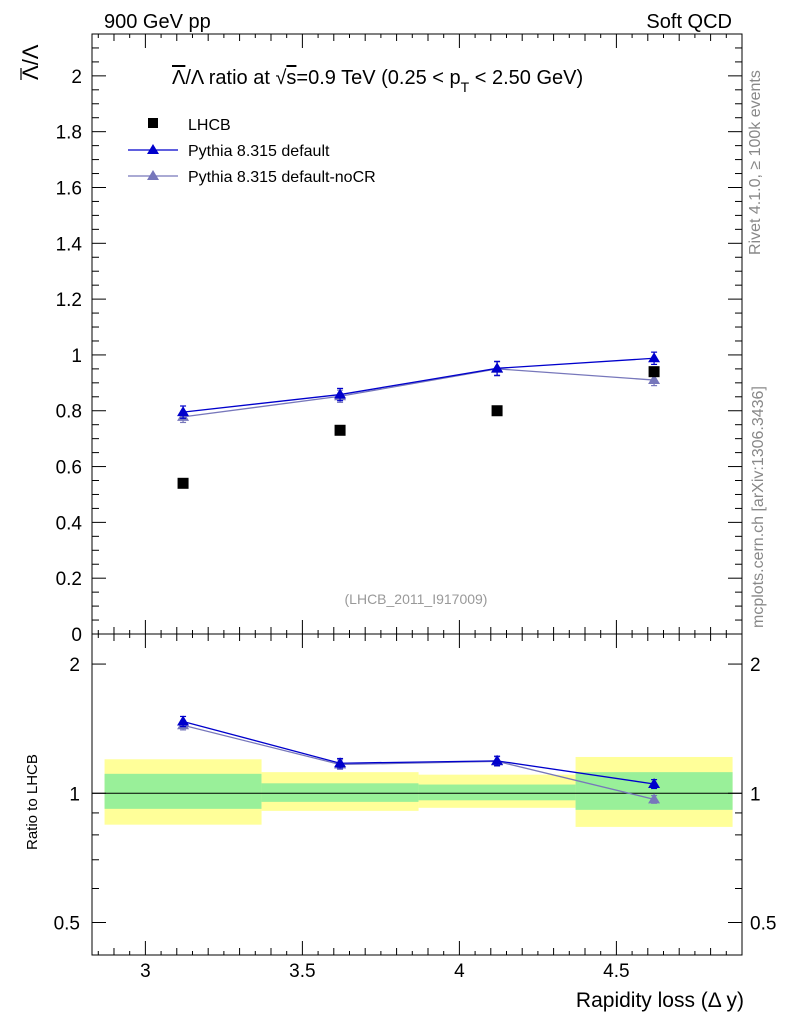 The height and width of the screenshot is (1024, 786). I want to click on ratio-line-nocr, so click(418, 762).